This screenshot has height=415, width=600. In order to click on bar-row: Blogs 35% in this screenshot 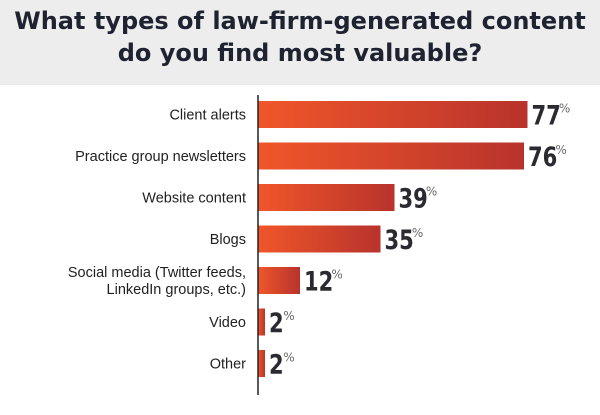, I will do `click(317, 239)`.